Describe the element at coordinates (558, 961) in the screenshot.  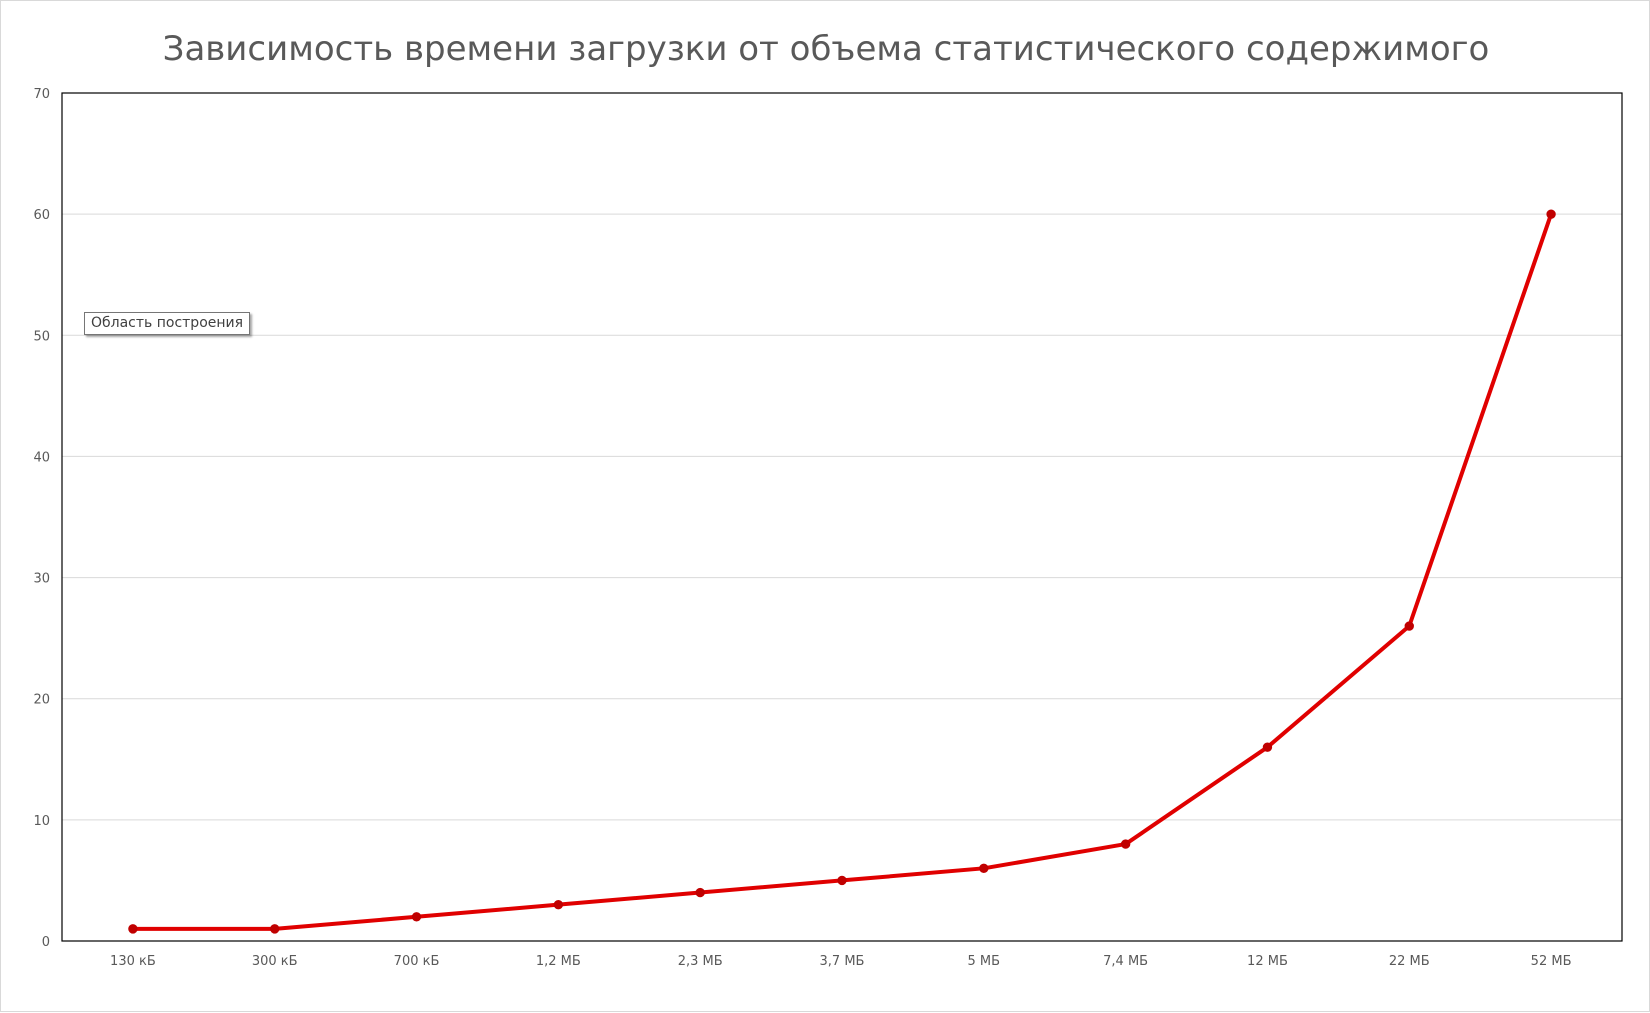
I see `x-tick-label: 1,2 МБ` at that location.